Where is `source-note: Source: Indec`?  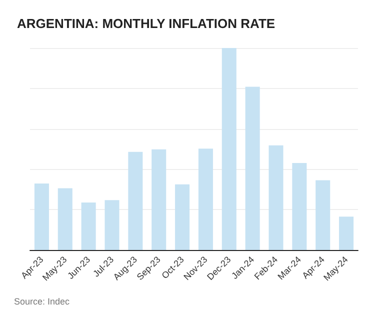 source-note: Source: Indec is located at coordinates (42, 301).